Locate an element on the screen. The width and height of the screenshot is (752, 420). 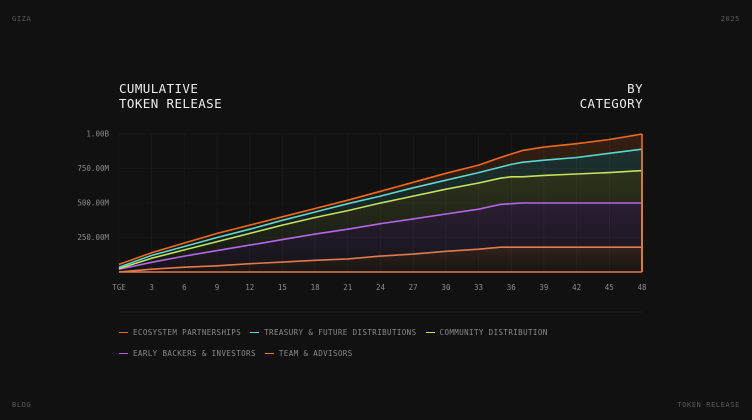
x-tick-label: 3 is located at coordinates (151, 287).